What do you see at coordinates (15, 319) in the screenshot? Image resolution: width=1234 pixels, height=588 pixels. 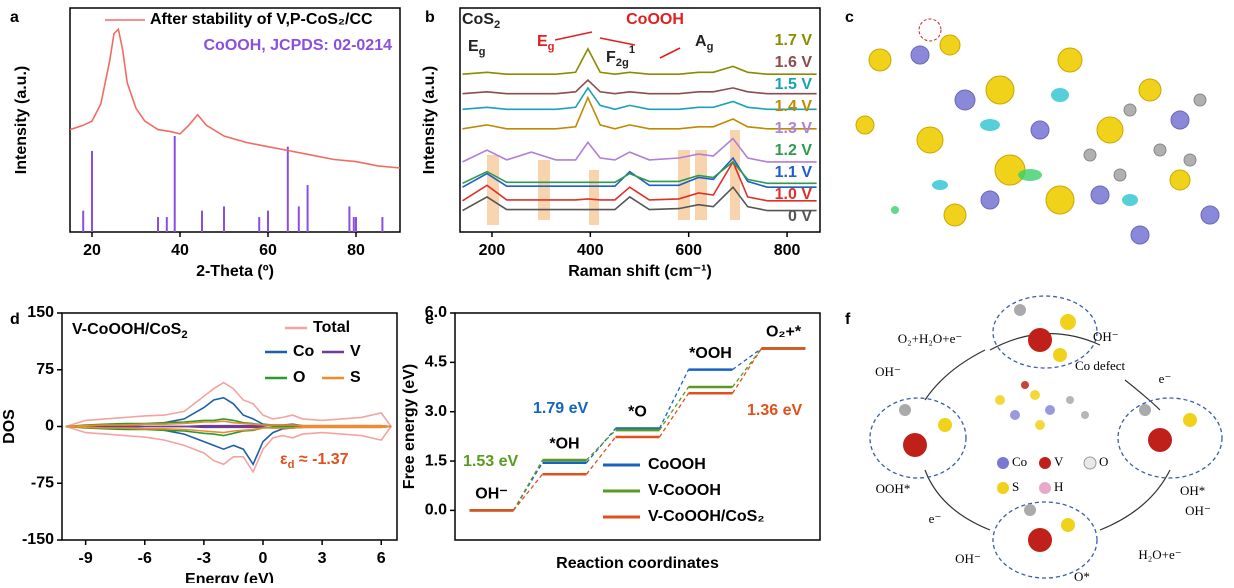 I see `panel-label: d` at bounding box center [15, 319].